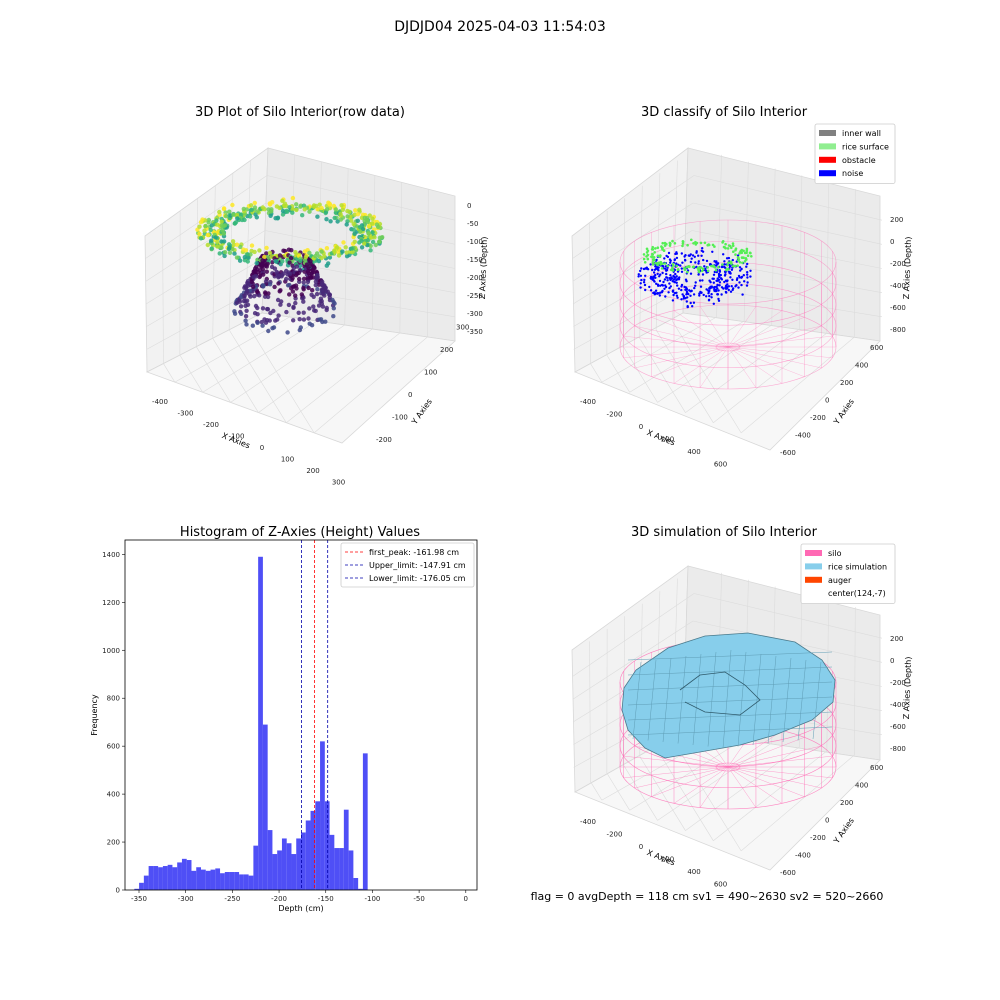  I want to click on legend-label: auger, so click(840, 580).